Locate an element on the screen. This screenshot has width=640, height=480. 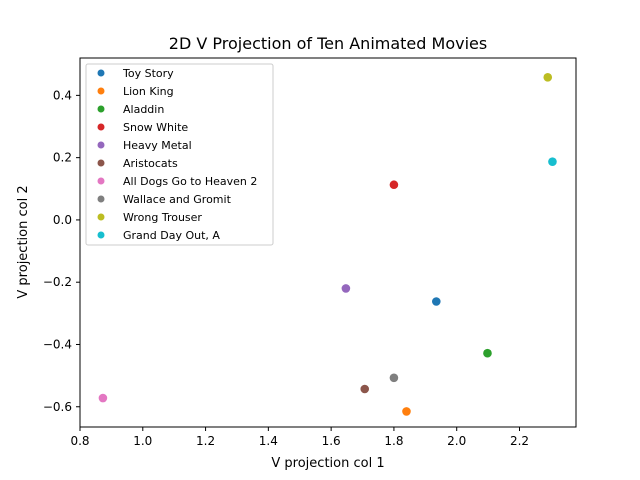
y-tick-label: 0.0 is located at coordinates (62, 220).